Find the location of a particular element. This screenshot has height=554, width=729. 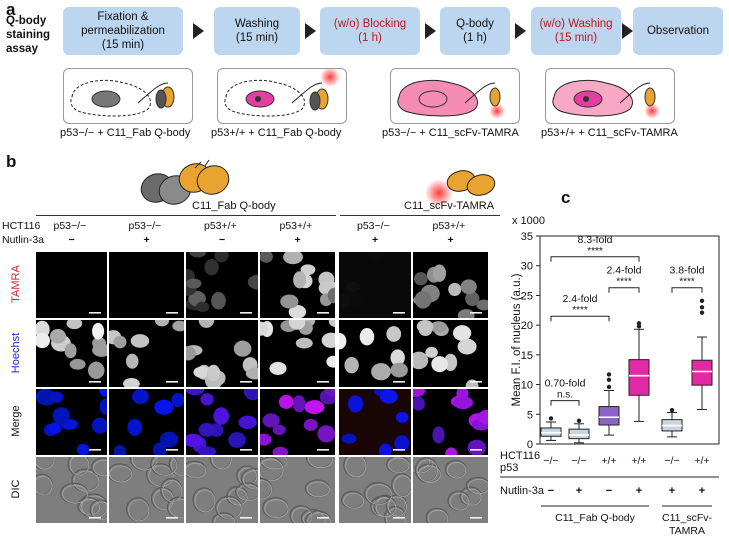

assay-step-5: (w/o) Washing (15 min) is located at coordinates (576, 31).